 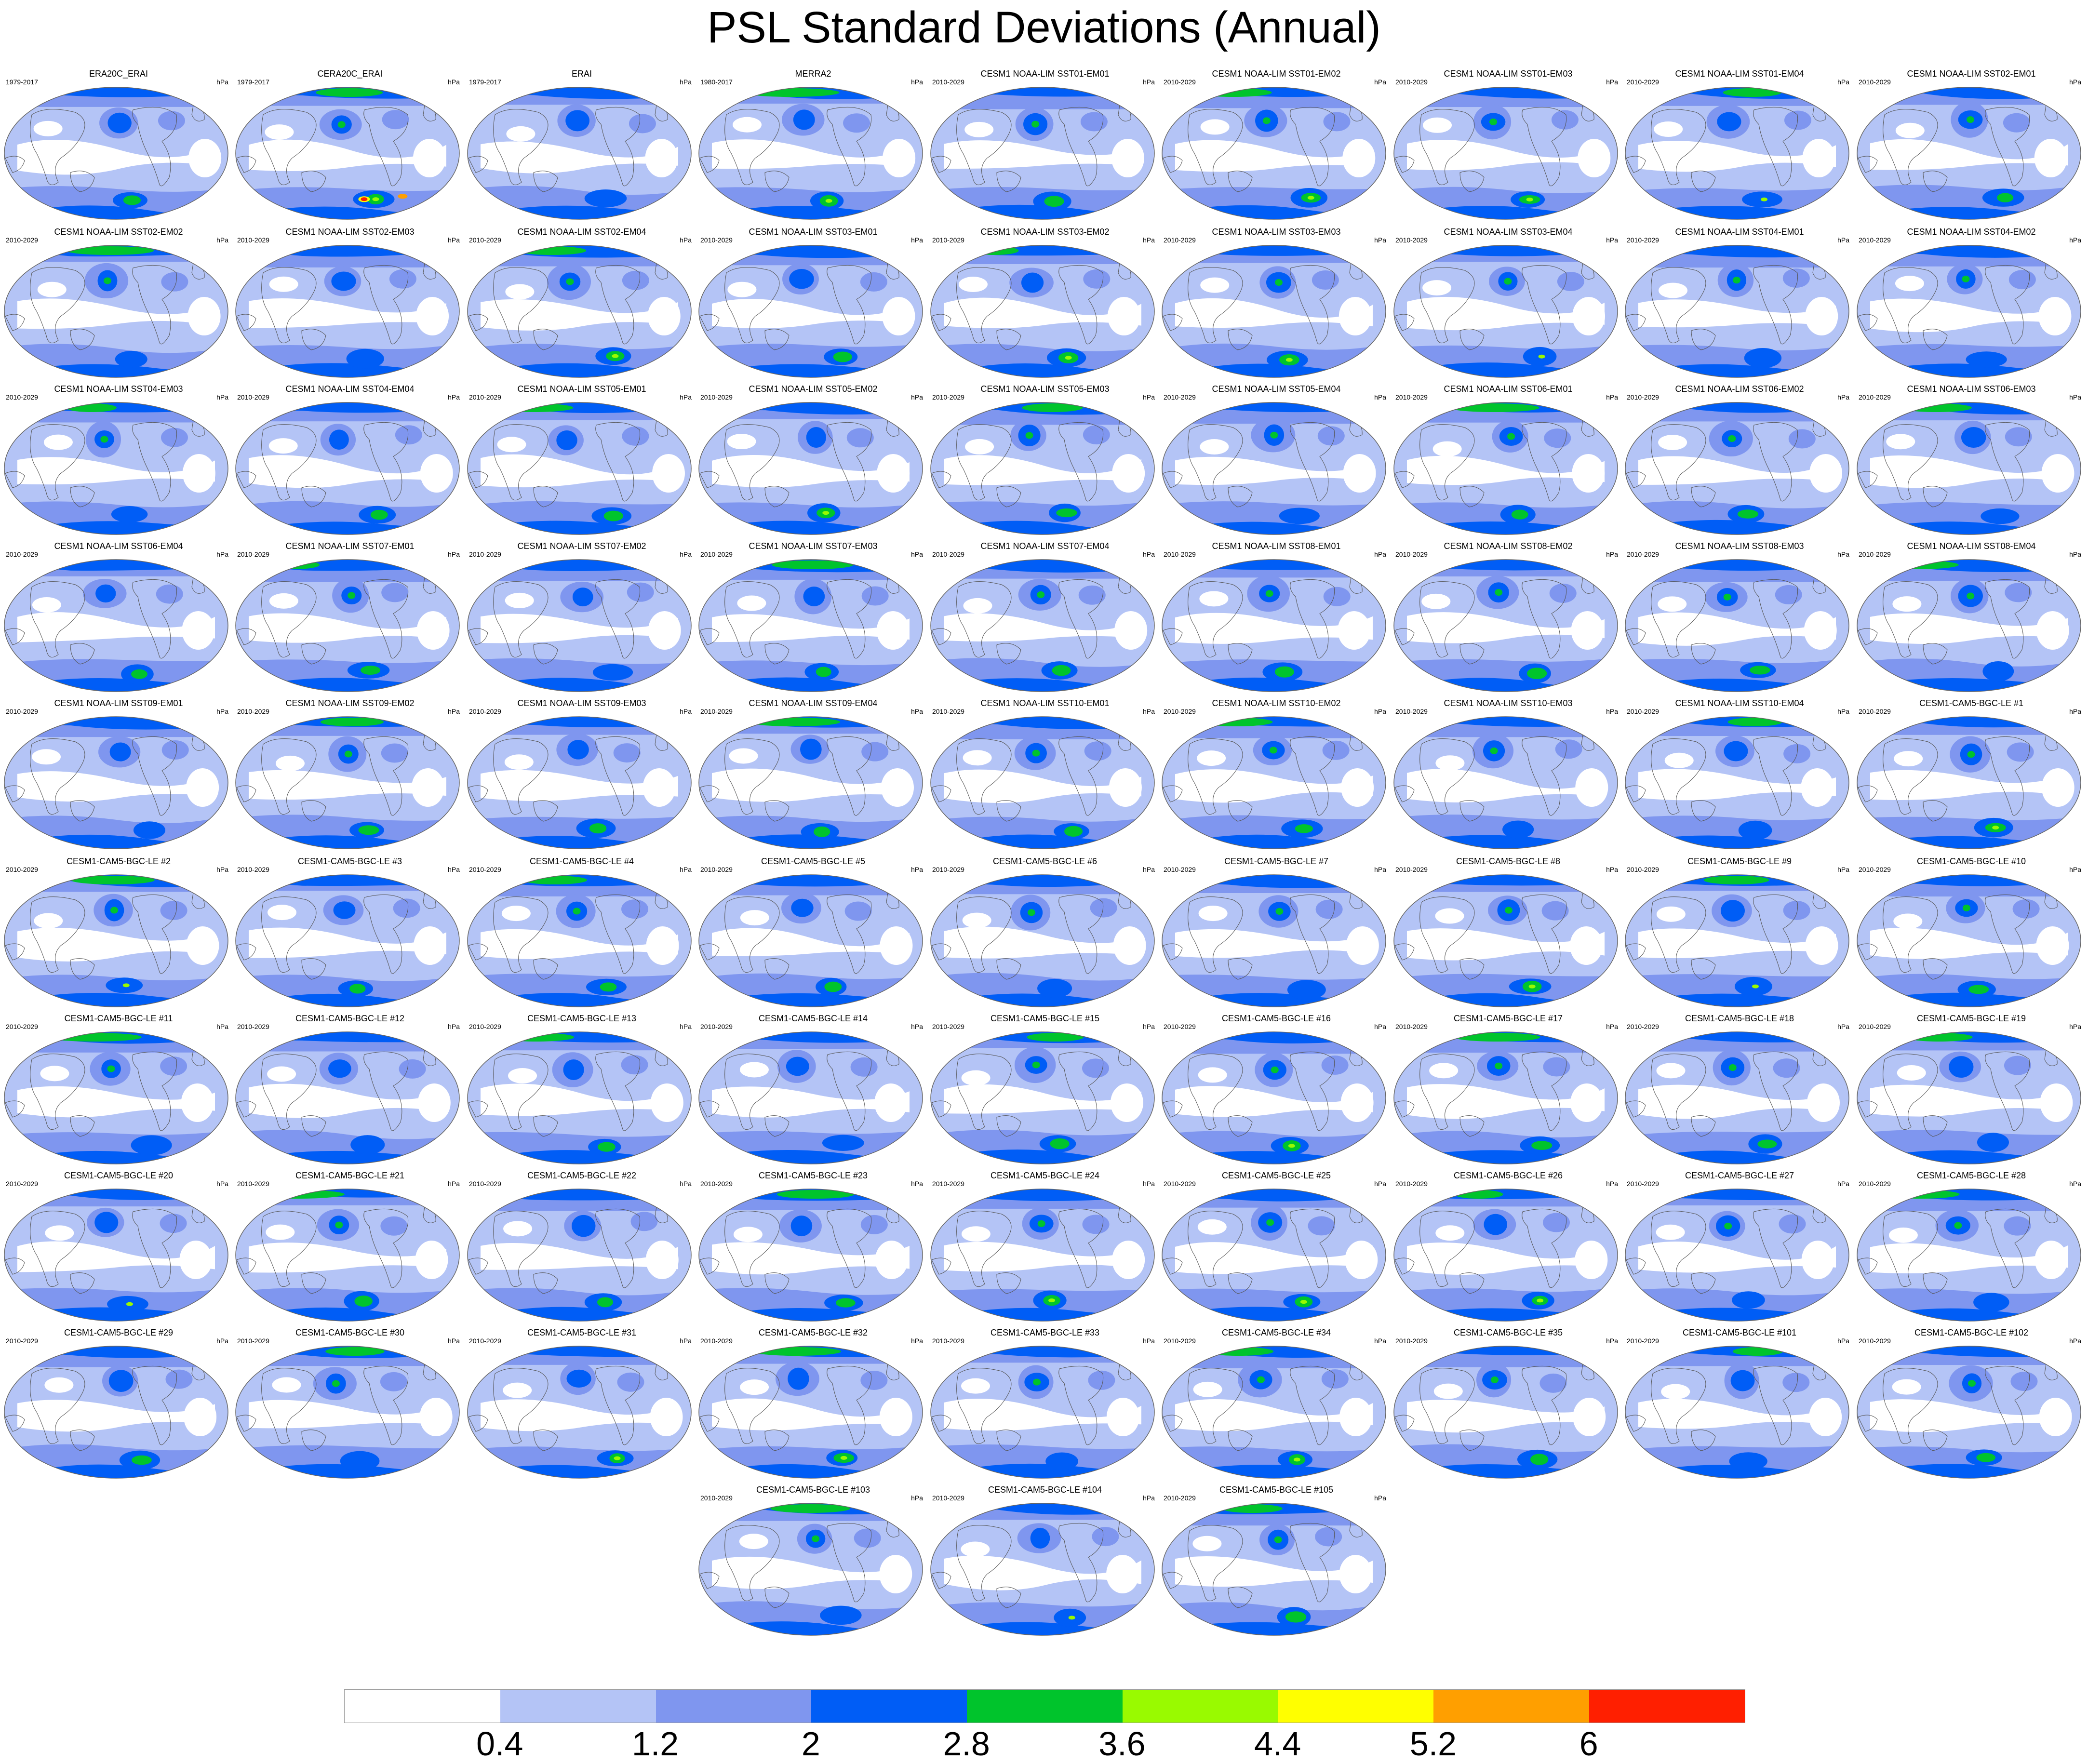 I want to click on panel-title: CESM1-CAM5-BGC-LE #104, so click(x=1045, y=1490).